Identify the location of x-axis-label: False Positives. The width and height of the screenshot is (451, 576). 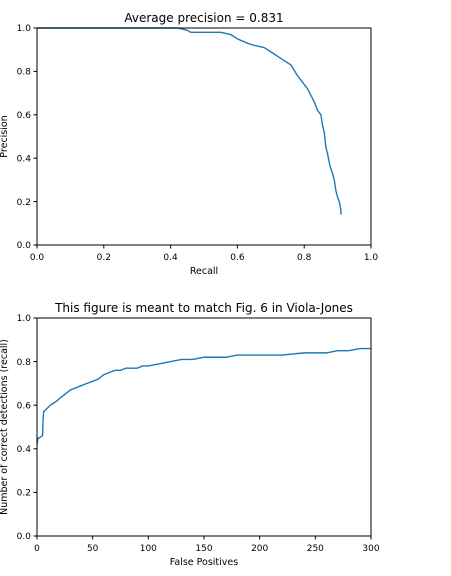
(204, 562).